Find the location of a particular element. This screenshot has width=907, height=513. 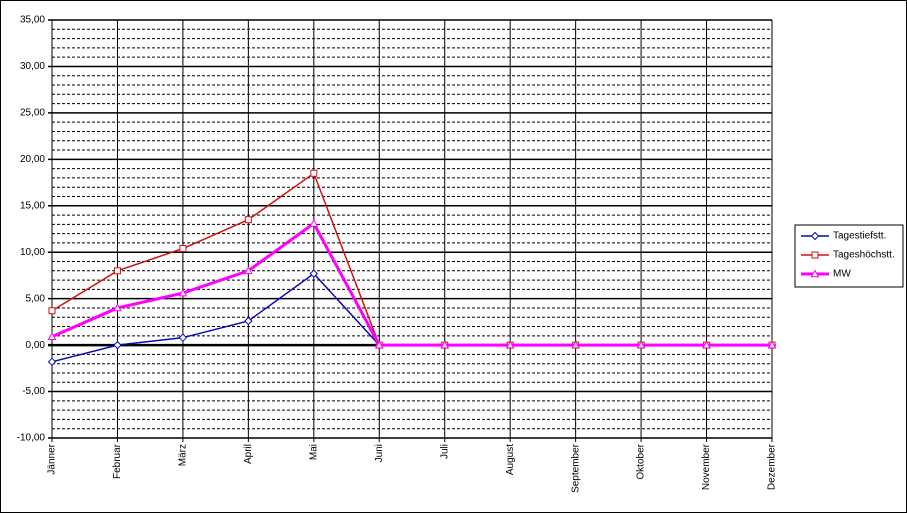

x-tick-label: März is located at coordinates (183, 455).